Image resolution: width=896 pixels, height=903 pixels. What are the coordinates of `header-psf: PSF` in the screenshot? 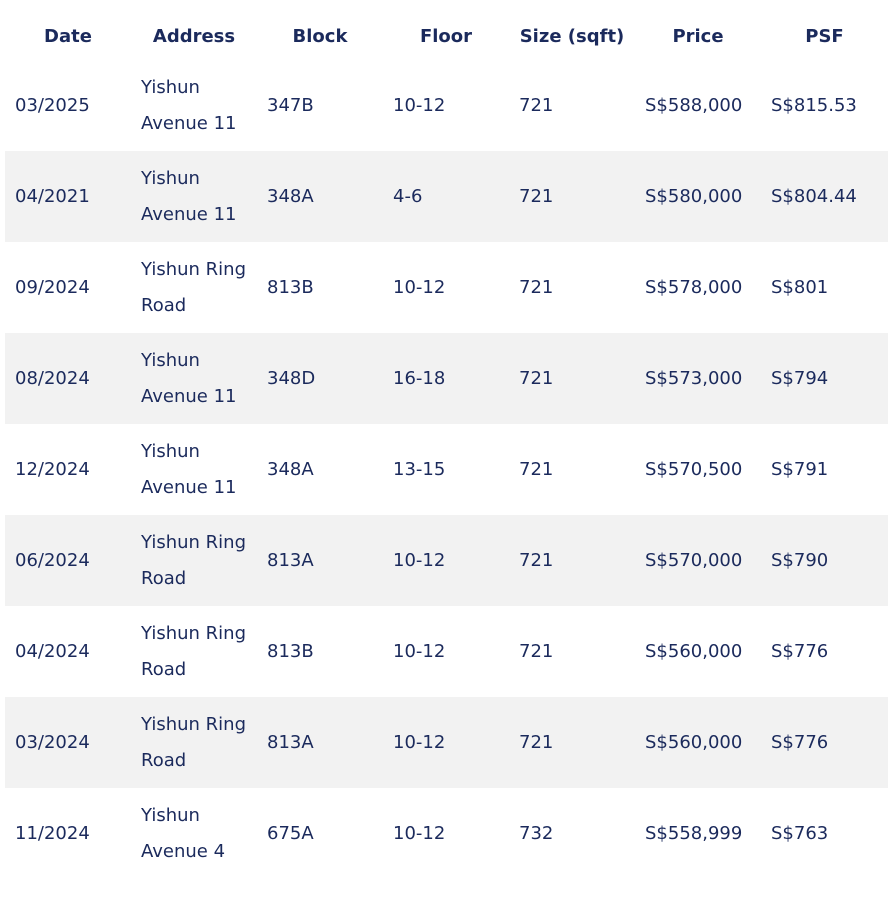 It's located at (824, 36).